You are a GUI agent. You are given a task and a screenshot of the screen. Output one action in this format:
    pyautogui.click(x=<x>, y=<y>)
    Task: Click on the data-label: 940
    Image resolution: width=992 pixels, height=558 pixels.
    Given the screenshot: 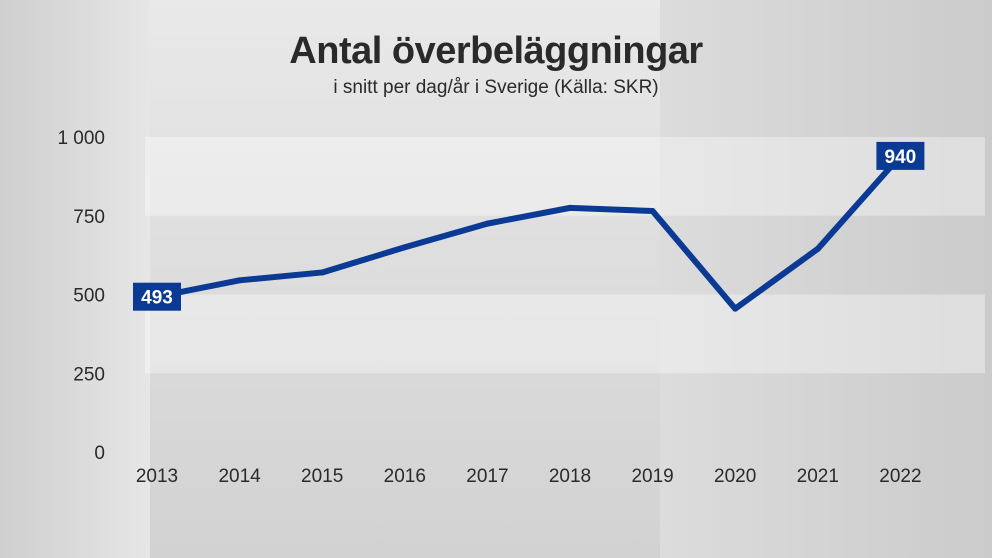 What is the action you would take?
    pyautogui.click(x=901, y=157)
    